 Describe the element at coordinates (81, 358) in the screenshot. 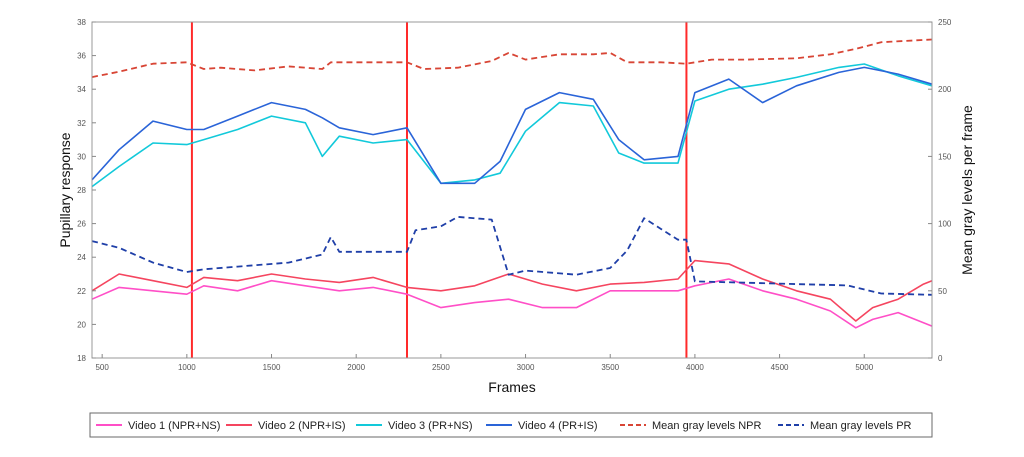

I see `y-left-tick-label: 18` at that location.